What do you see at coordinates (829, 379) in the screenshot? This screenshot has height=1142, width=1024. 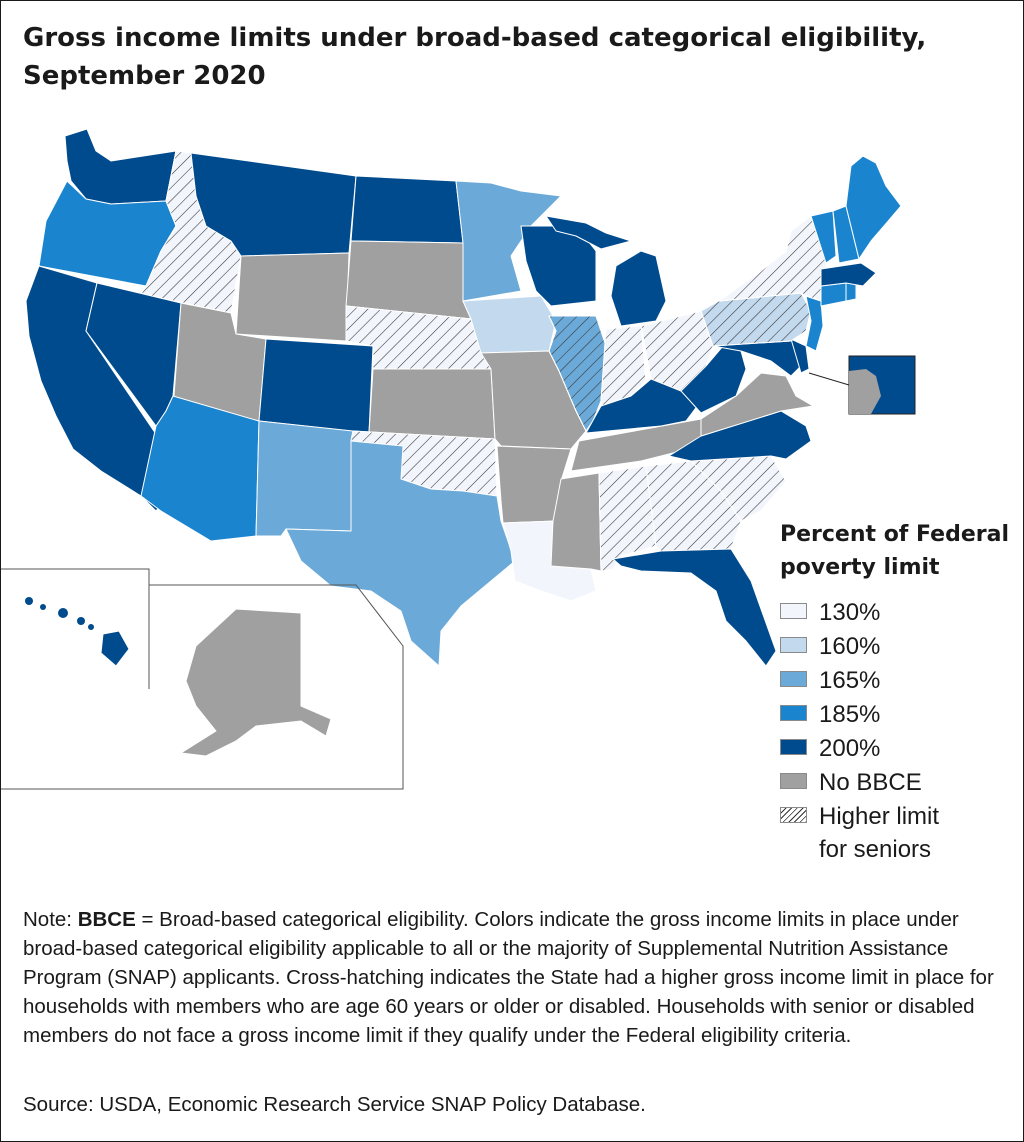 I see `dc-leader-line` at bounding box center [829, 379].